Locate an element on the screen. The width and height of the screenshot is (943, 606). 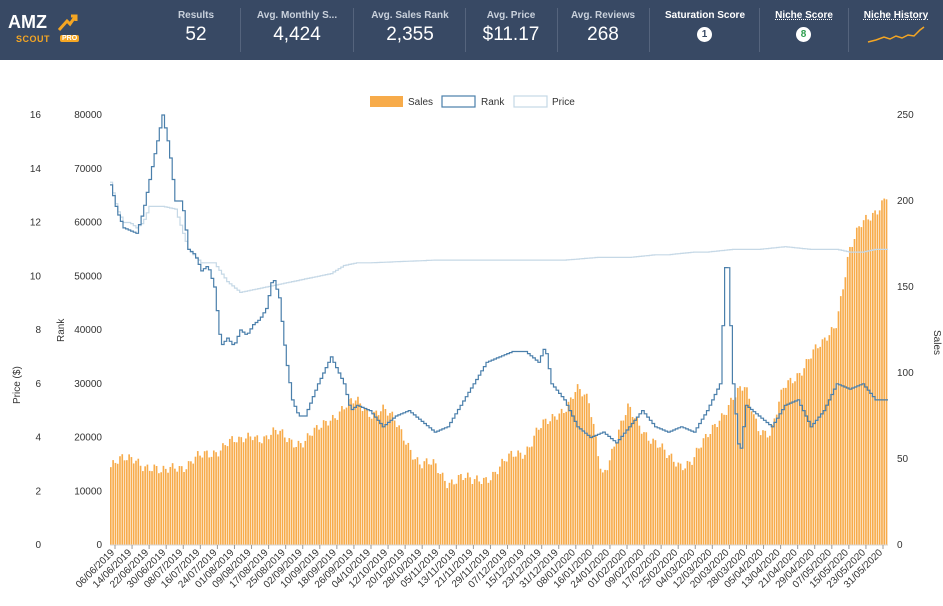
price-tick-label: 8 is located at coordinates (38, 330).